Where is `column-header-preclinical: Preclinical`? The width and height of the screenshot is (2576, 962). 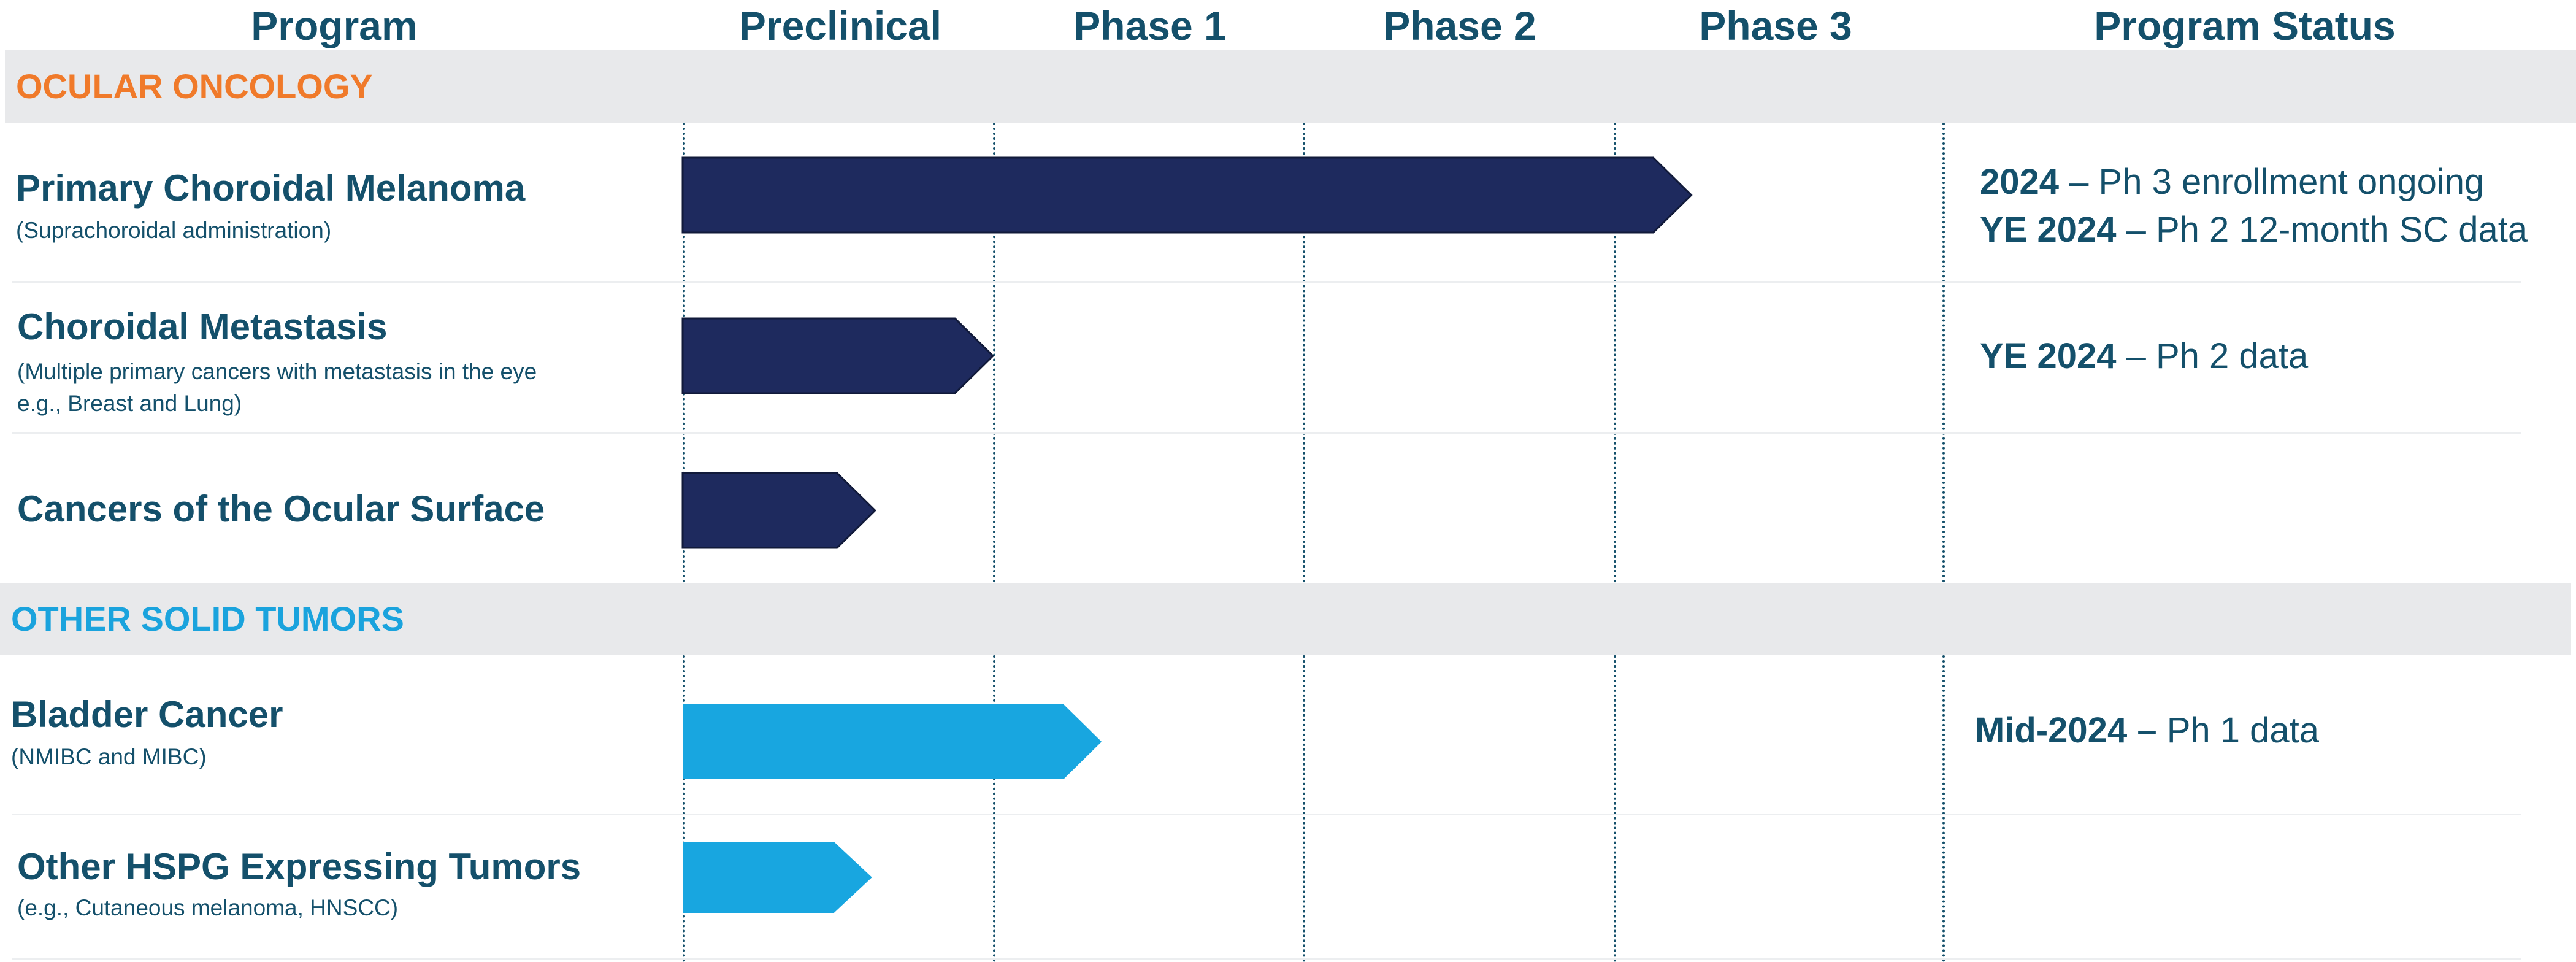 column-header-preclinical: Preclinical is located at coordinates (840, 25).